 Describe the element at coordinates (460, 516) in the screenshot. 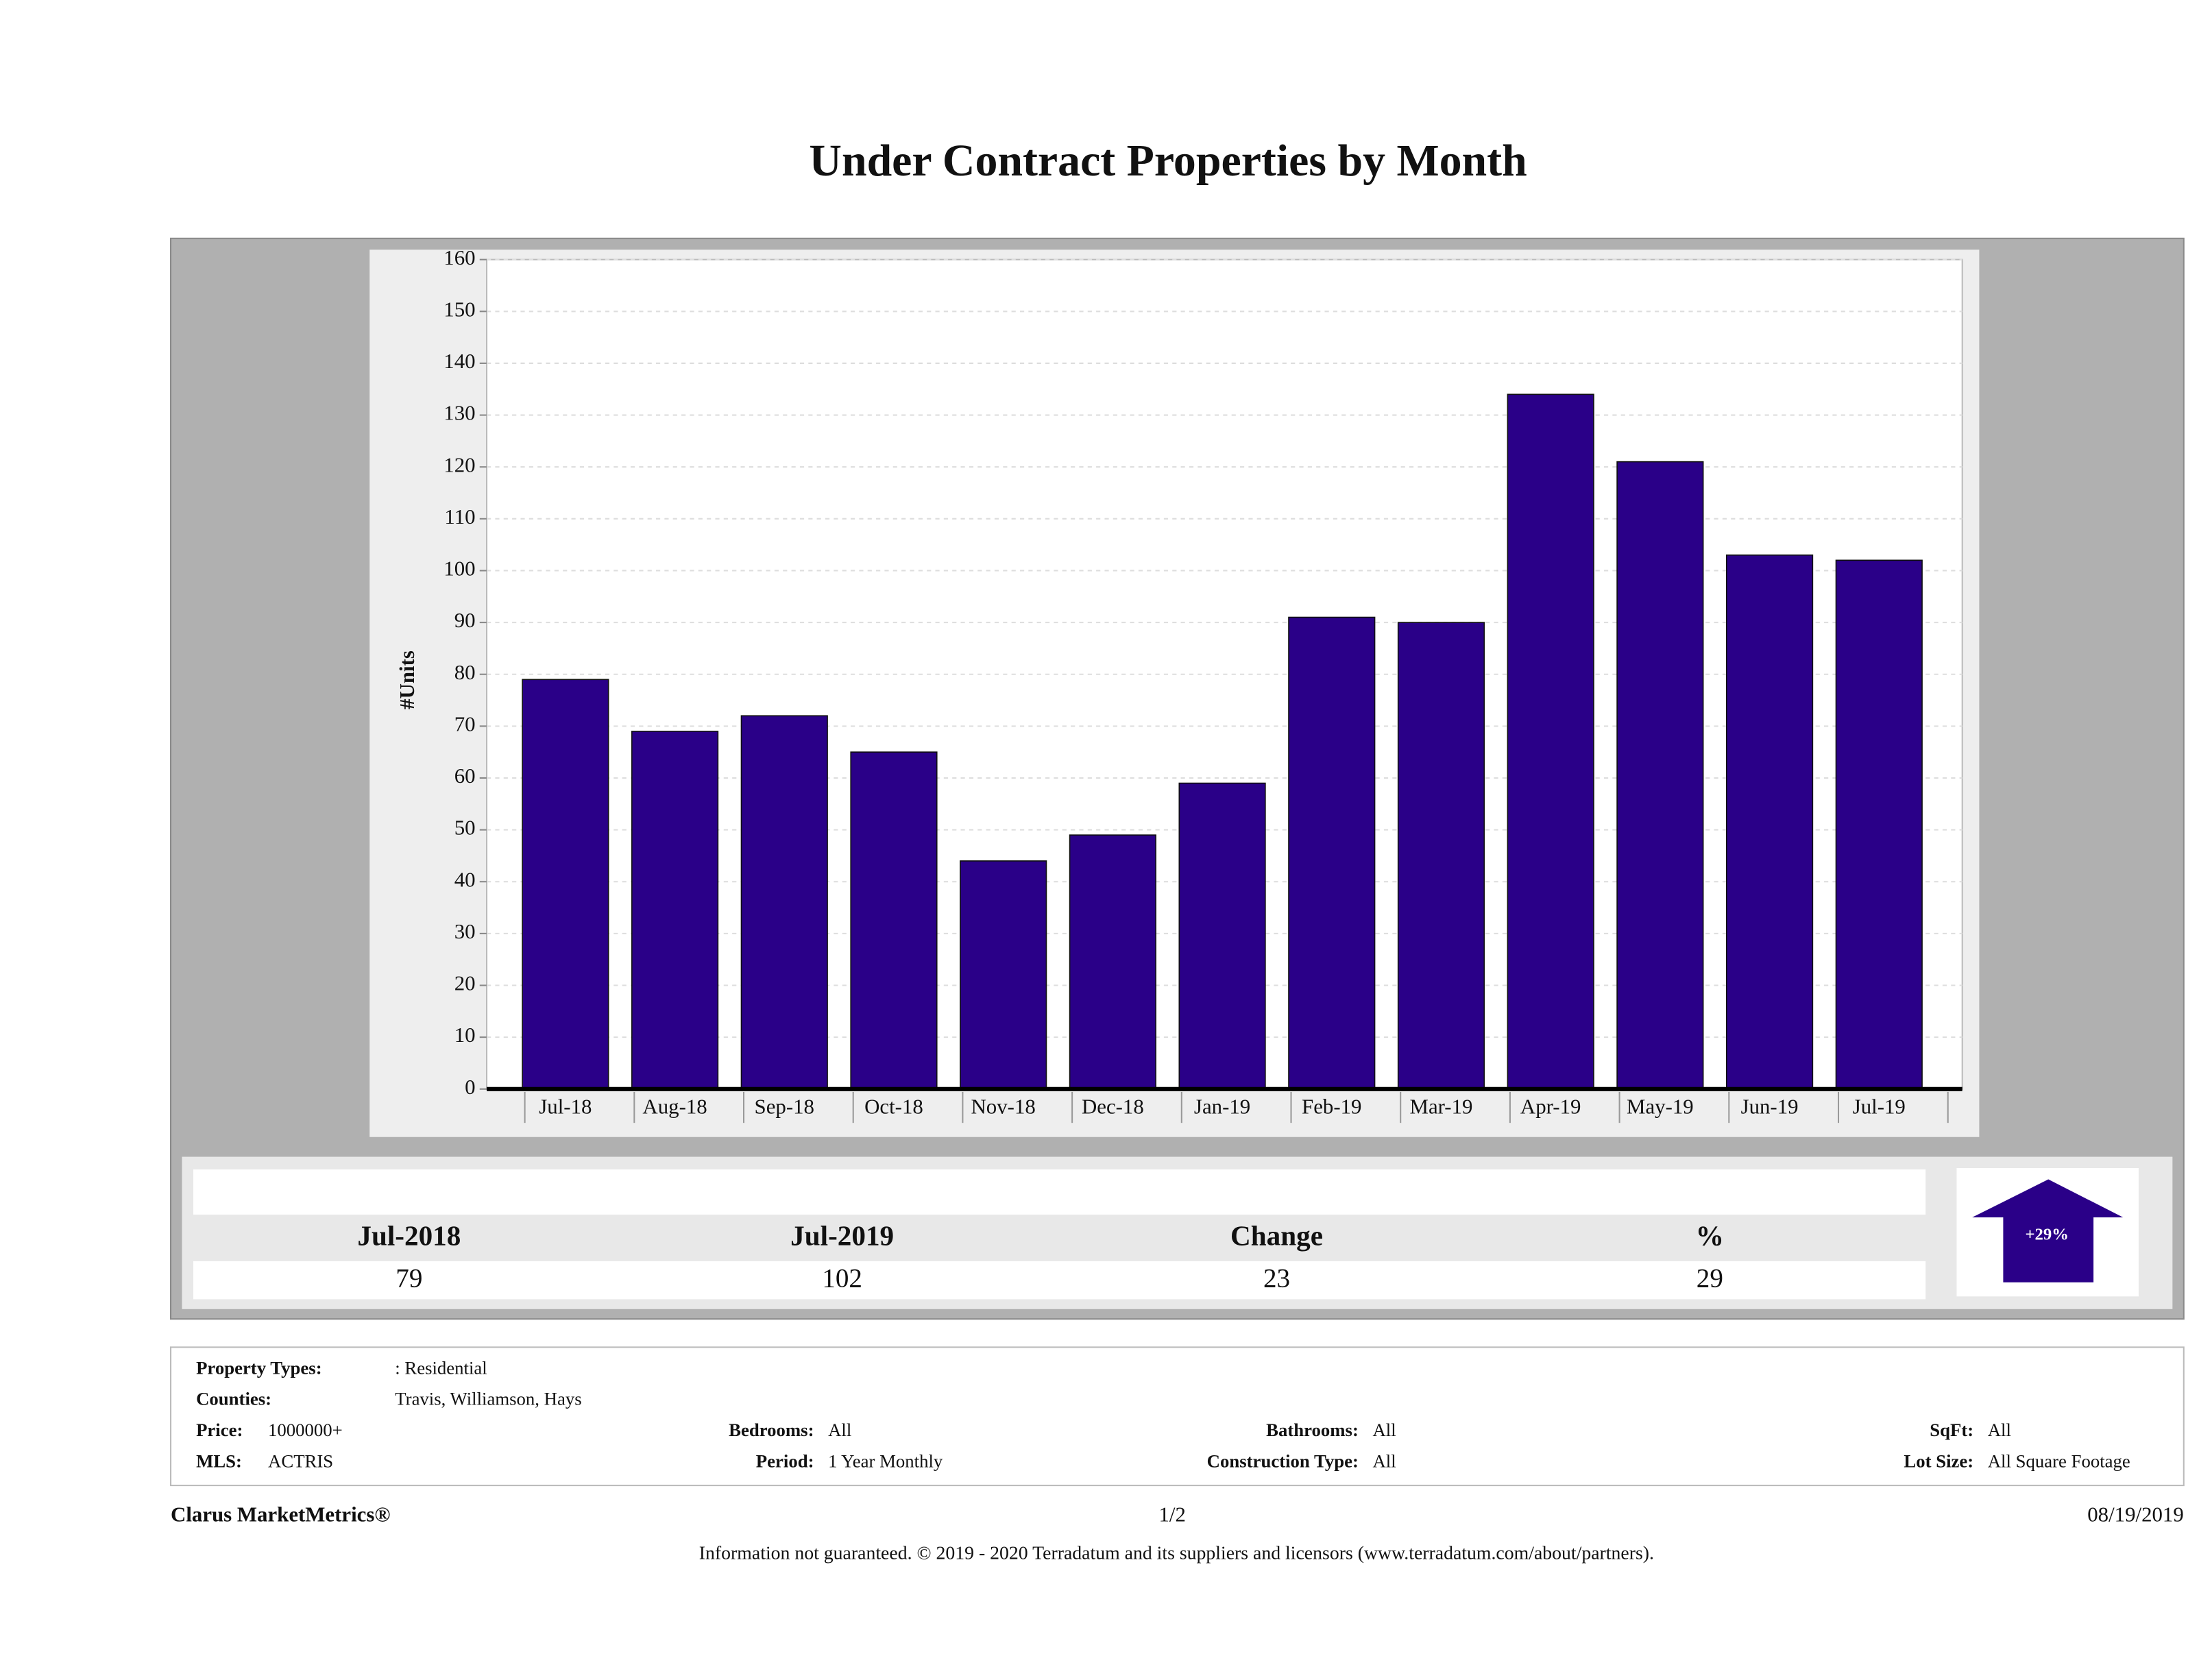

I see `y-tick-label: 110` at that location.